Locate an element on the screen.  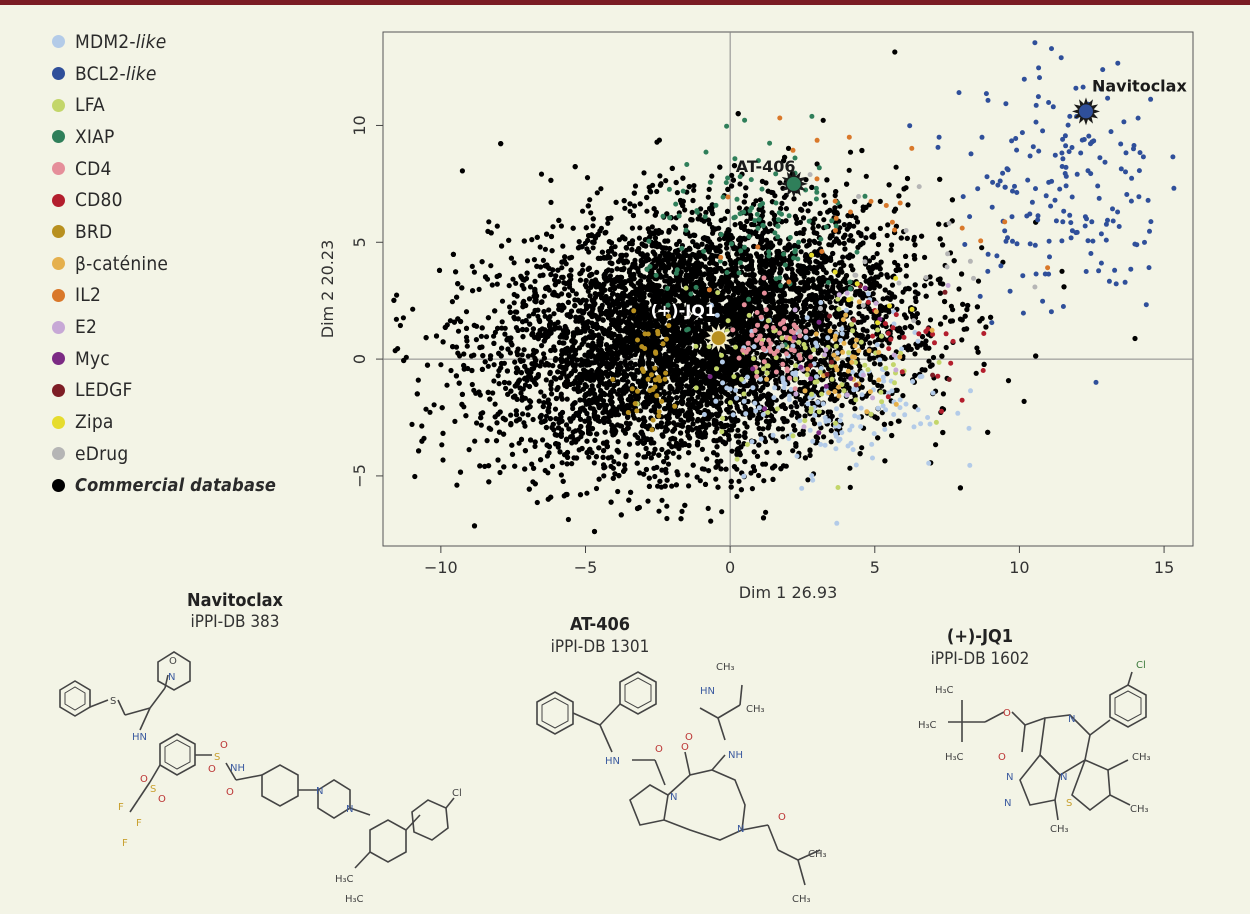
legend-item: MDM2-like is located at coordinates (164, 42).